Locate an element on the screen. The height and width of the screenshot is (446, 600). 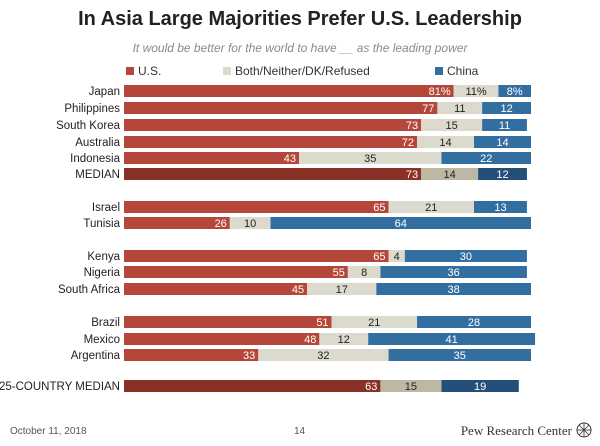
bar-china-argentina is located at coordinates (459, 355).